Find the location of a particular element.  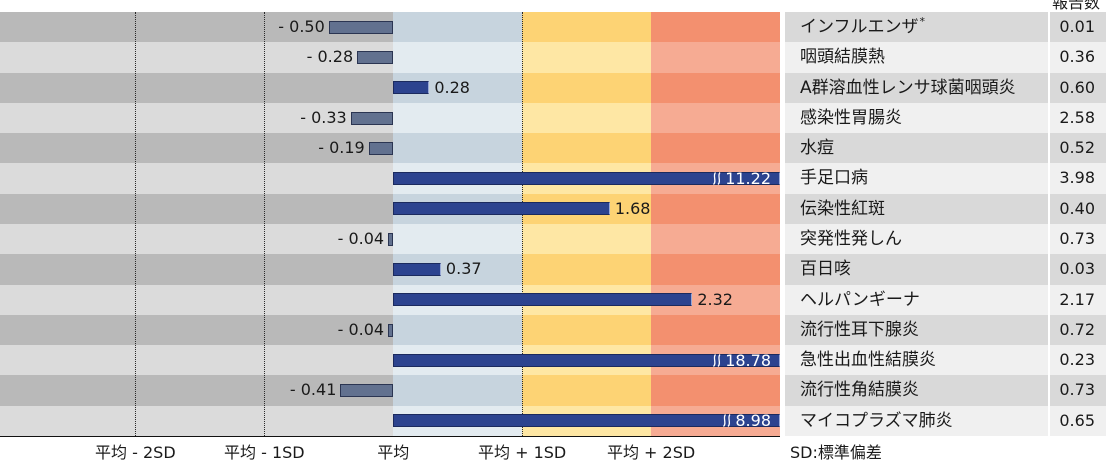

disease-name: 水痘 is located at coordinates (817, 148).